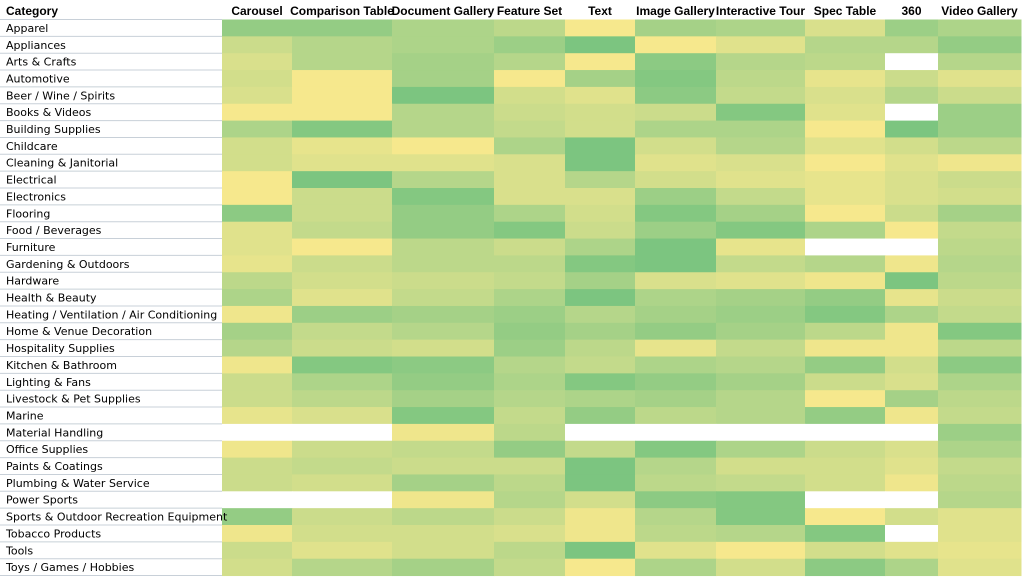 This screenshot has height=578, width=1024. Describe the element at coordinates (342, 11) in the screenshot. I see `column-header: Comparison Table` at that location.